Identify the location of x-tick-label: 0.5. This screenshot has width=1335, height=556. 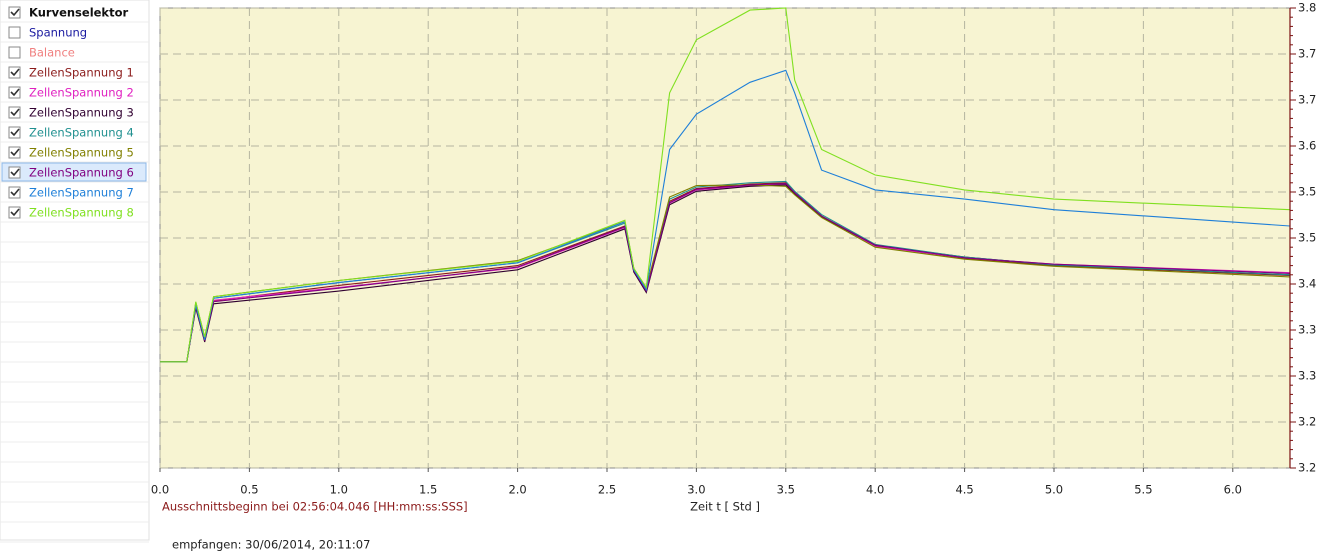
(249, 490).